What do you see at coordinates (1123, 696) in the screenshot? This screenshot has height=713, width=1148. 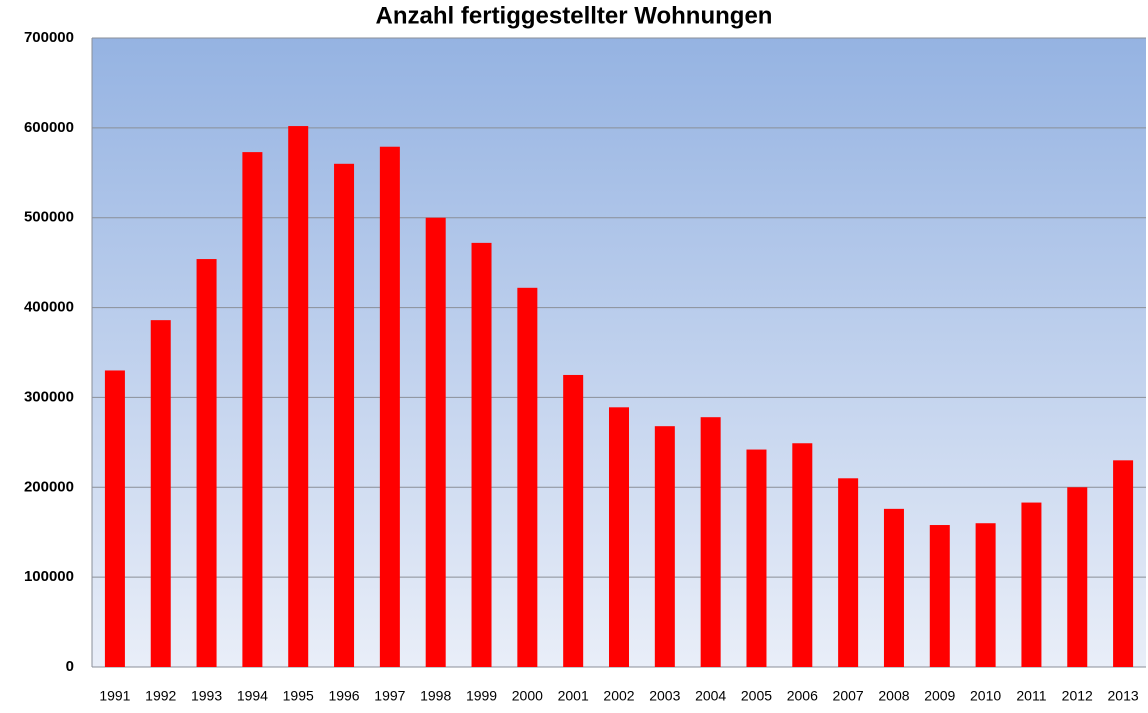 I see `x-tick-label: 2013` at bounding box center [1123, 696].